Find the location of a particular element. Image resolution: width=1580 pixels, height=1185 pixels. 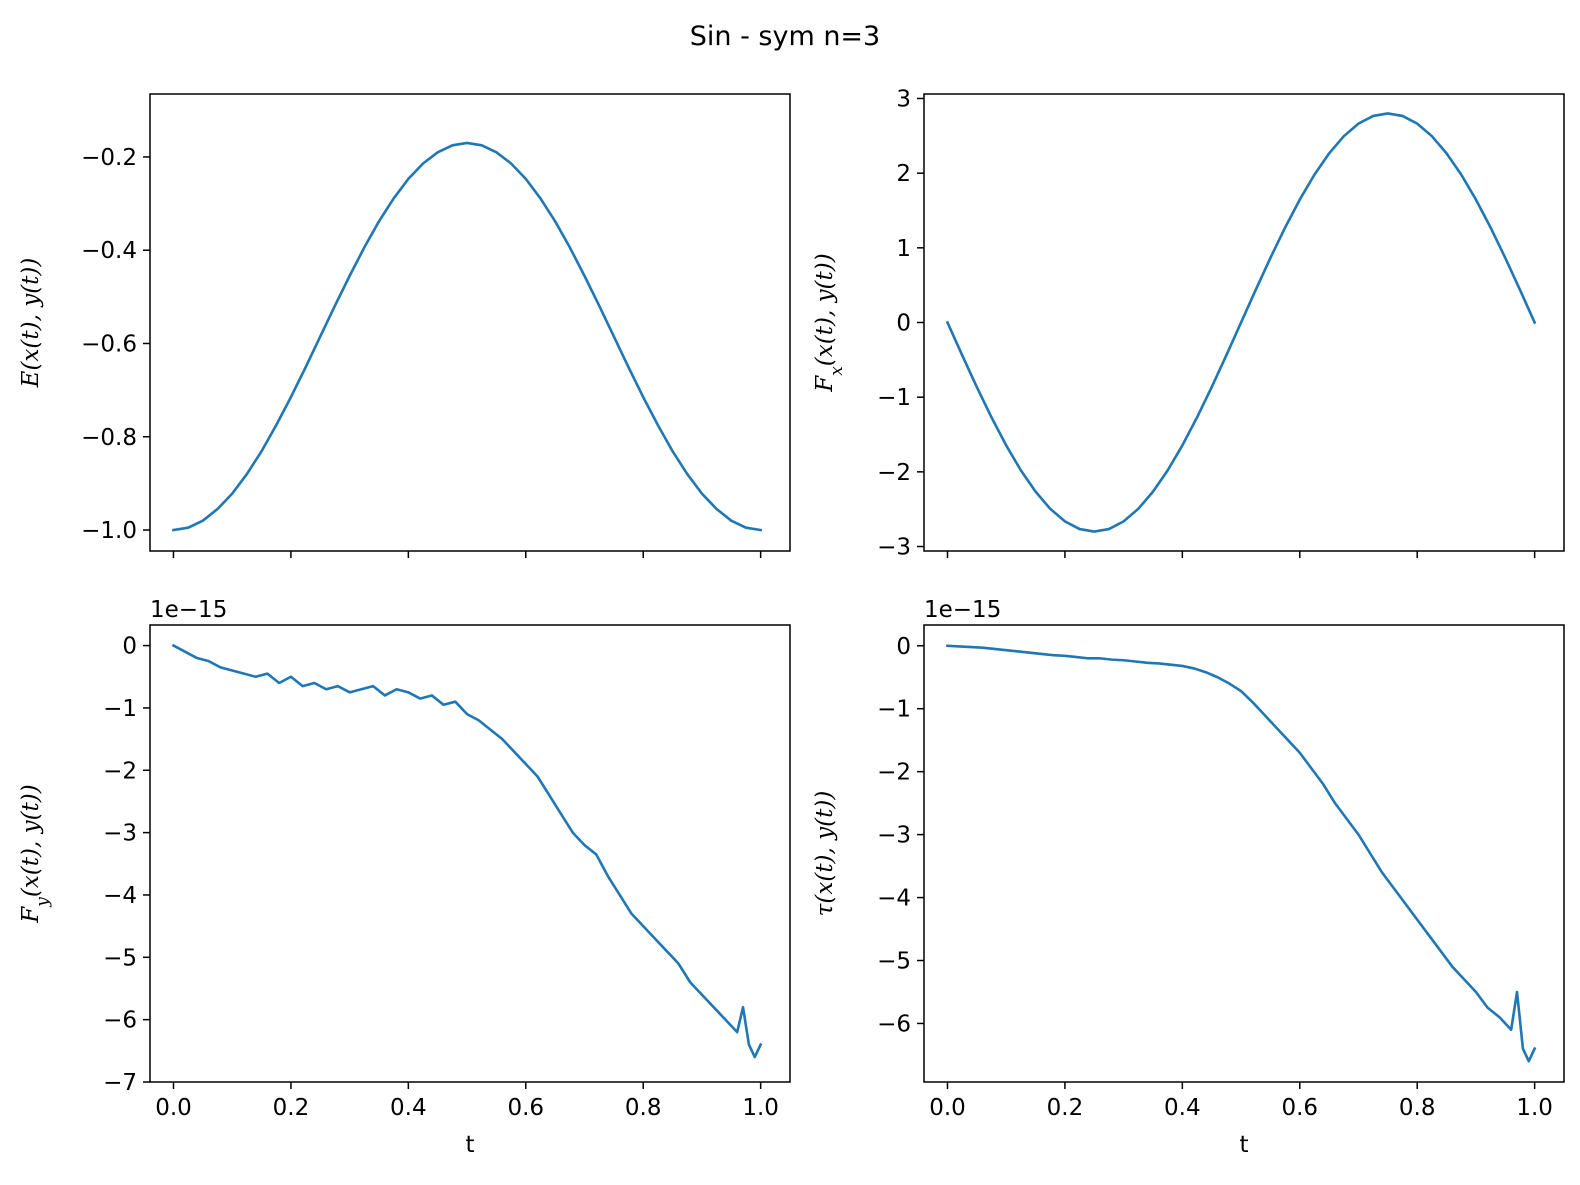

y-tick-label: −0.6 is located at coordinates (109, 344).